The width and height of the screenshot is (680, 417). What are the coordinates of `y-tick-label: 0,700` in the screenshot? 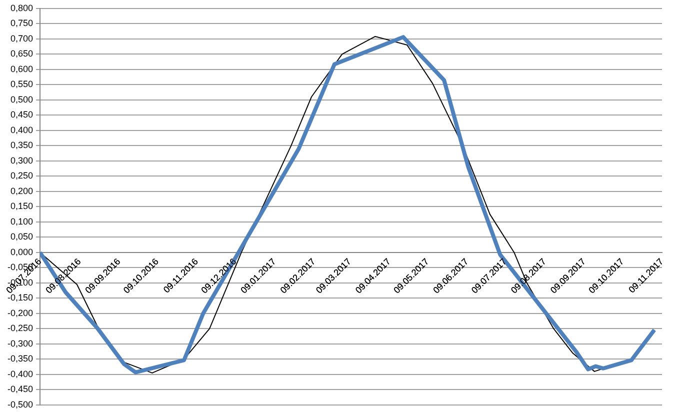 It's located at (21, 38).